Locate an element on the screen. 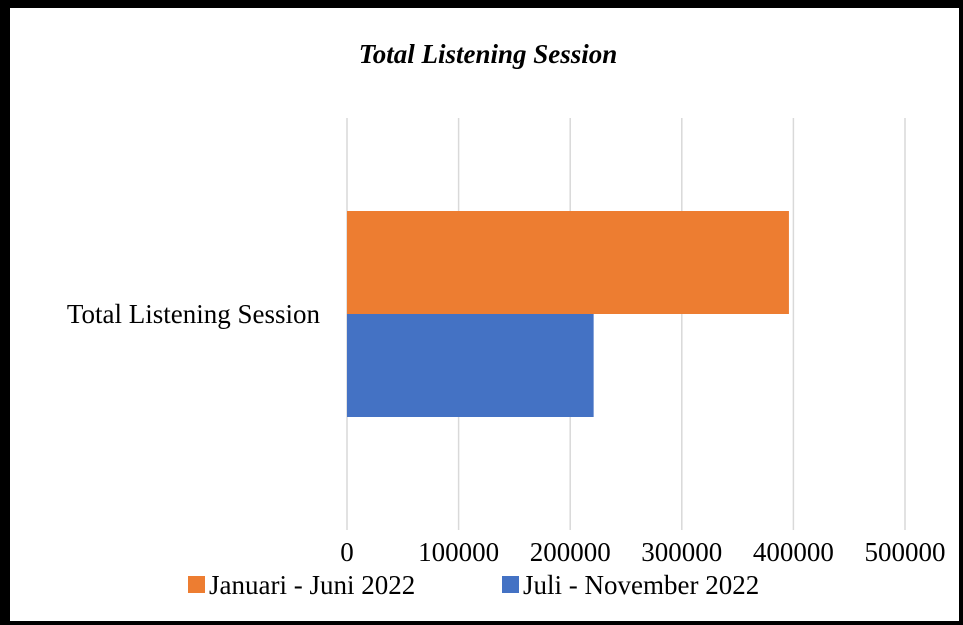 This screenshot has height=625, width=963. x-tick-label: 0 is located at coordinates (347, 552).